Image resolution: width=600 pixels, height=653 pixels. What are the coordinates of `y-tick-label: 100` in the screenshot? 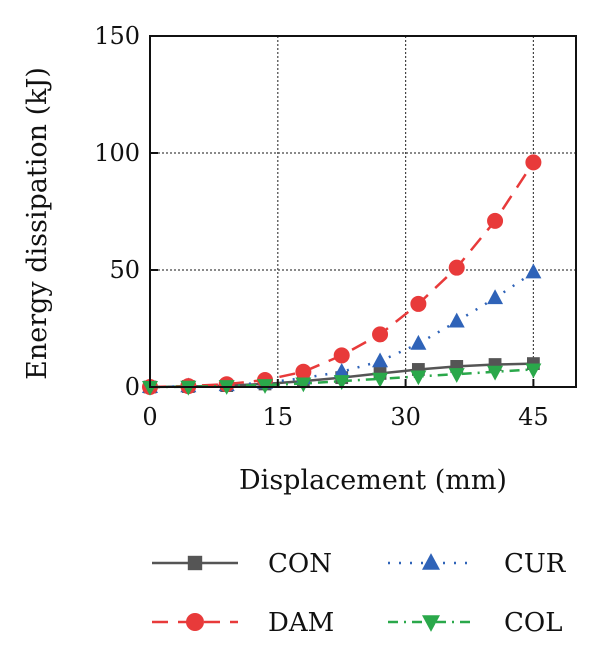 It's located at (117, 153).